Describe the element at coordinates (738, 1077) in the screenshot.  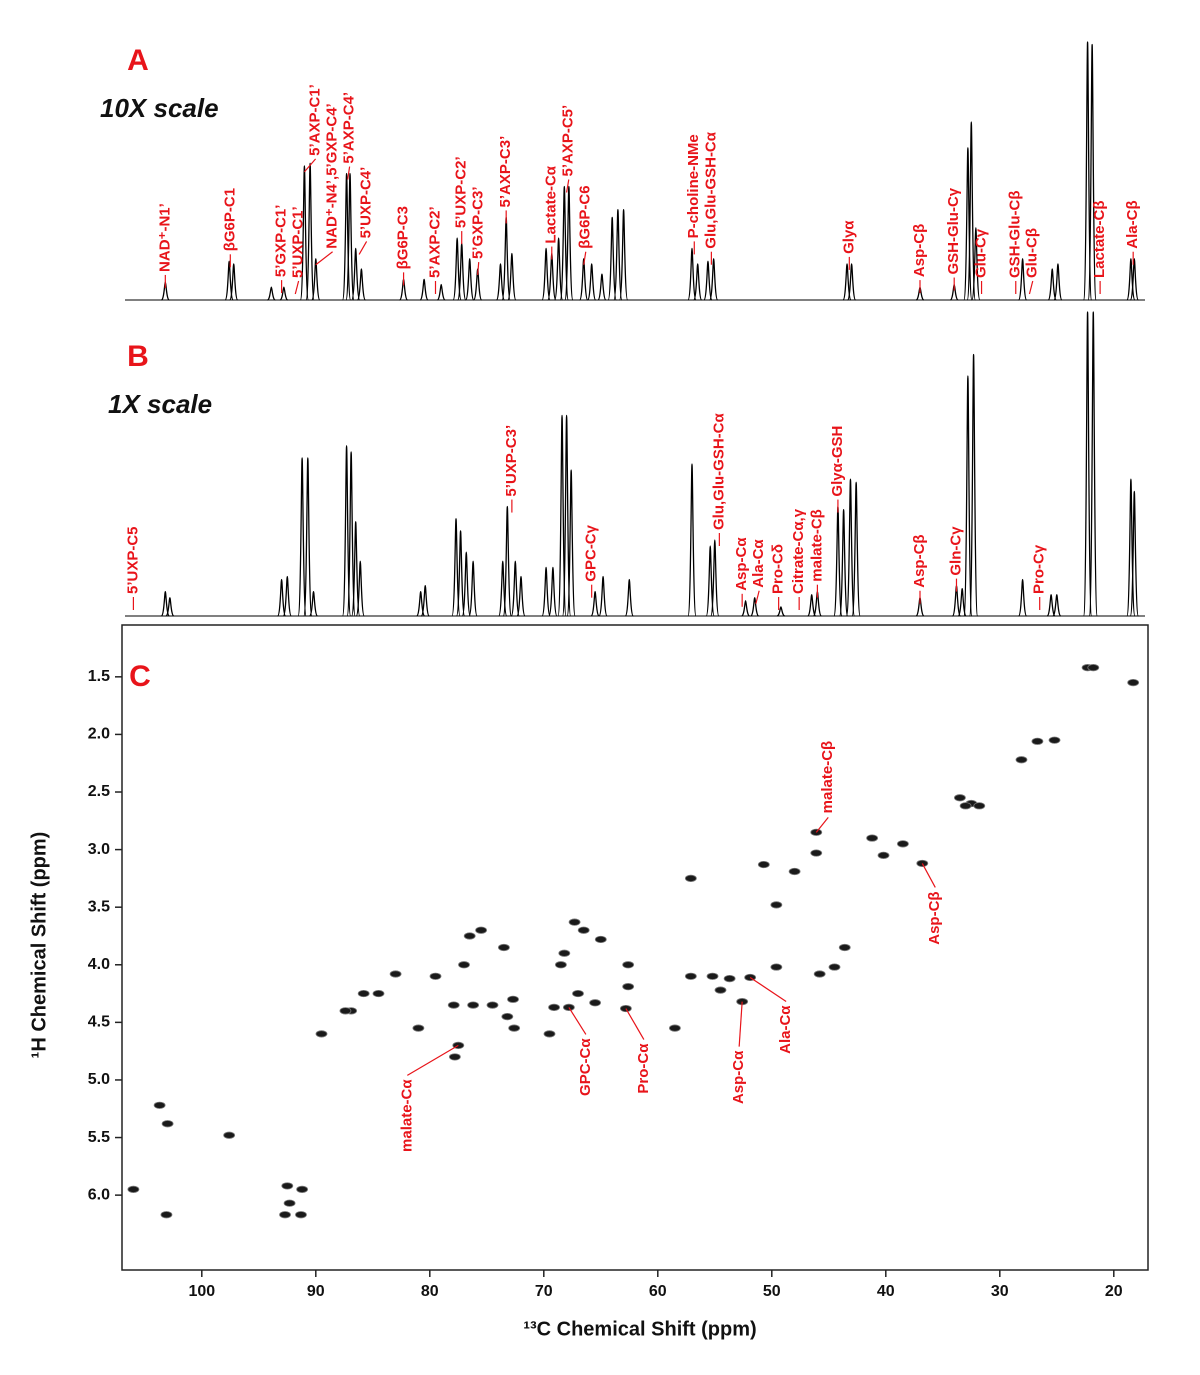
I see `peak-label: Asp-Cα` at that location.